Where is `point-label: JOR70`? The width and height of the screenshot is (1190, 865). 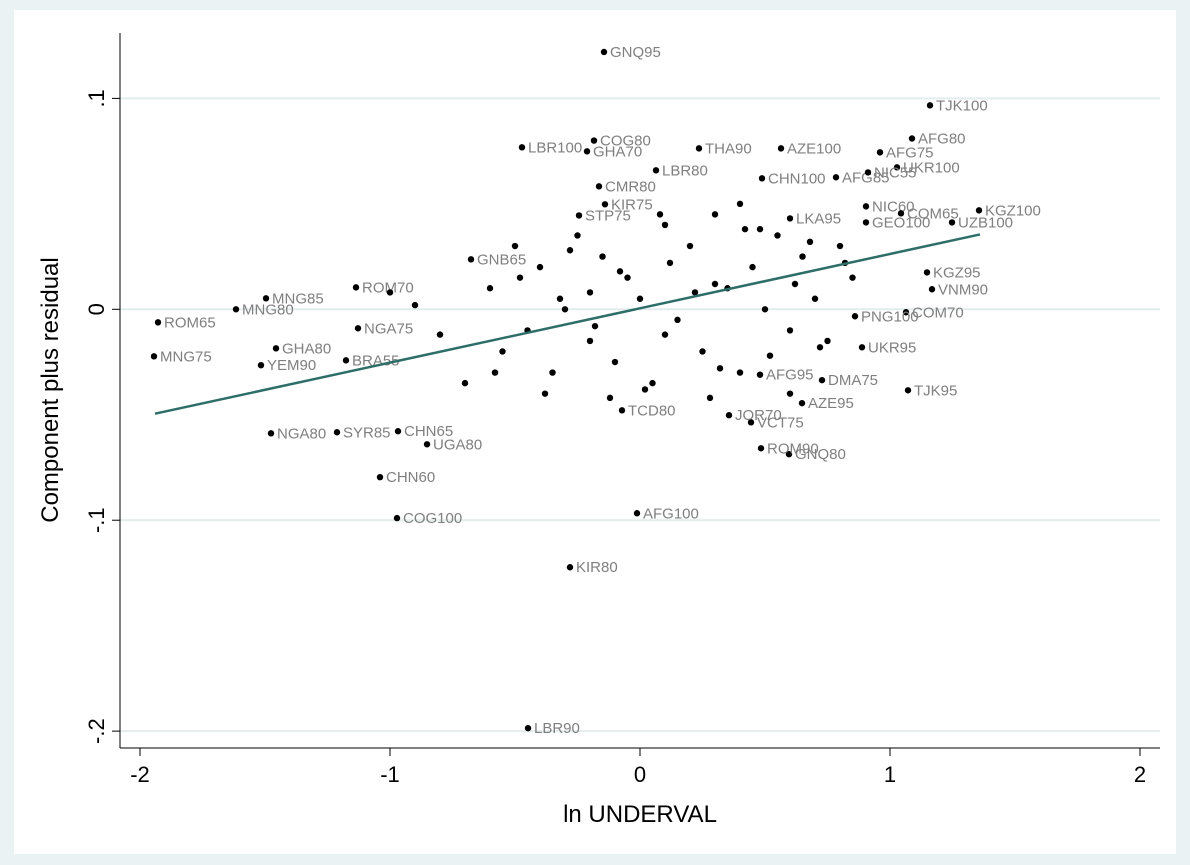
point-label: JOR70 is located at coordinates (758, 415).